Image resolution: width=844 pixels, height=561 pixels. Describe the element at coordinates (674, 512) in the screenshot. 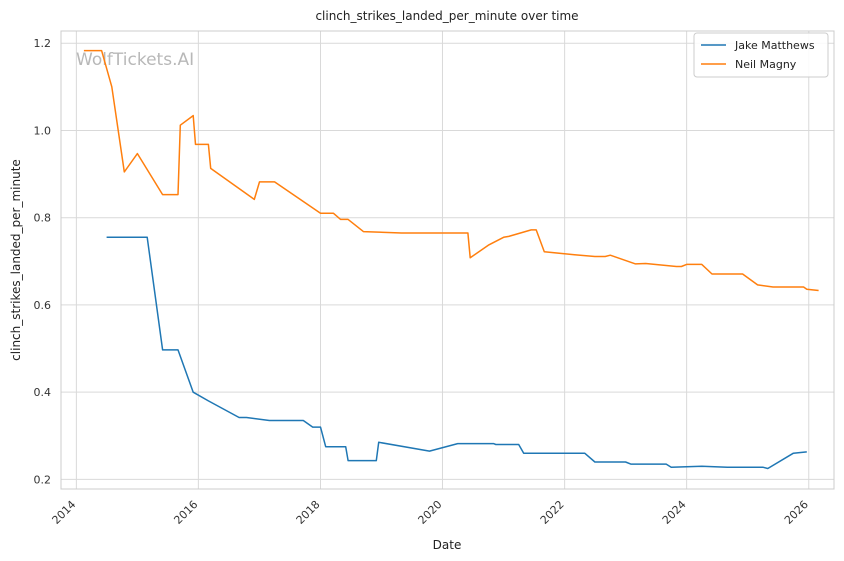

I see `x-tick-label: 2024` at that location.